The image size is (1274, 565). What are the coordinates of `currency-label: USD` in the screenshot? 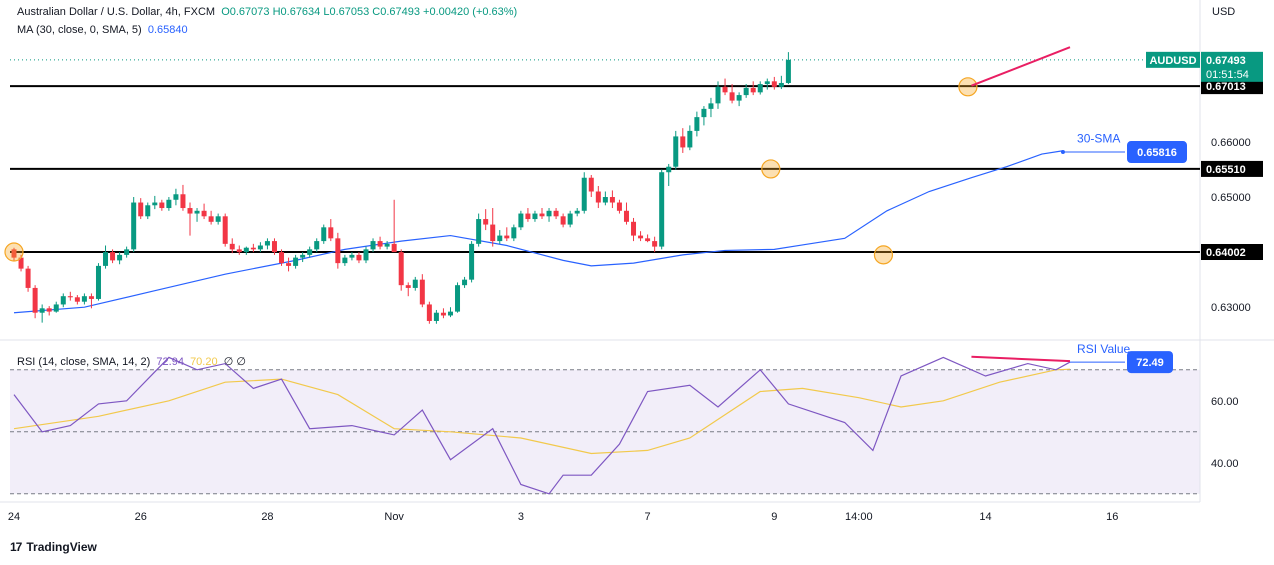 It's located at (1224, 12).